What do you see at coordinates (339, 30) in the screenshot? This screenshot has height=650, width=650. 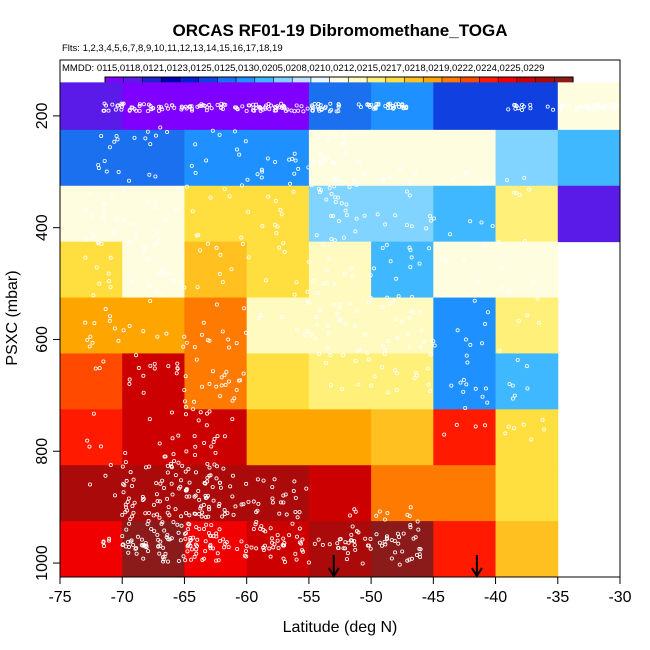 I see `chart-title: ORCAS RF01-19 Dibromomethane_TOGA` at bounding box center [339, 30].